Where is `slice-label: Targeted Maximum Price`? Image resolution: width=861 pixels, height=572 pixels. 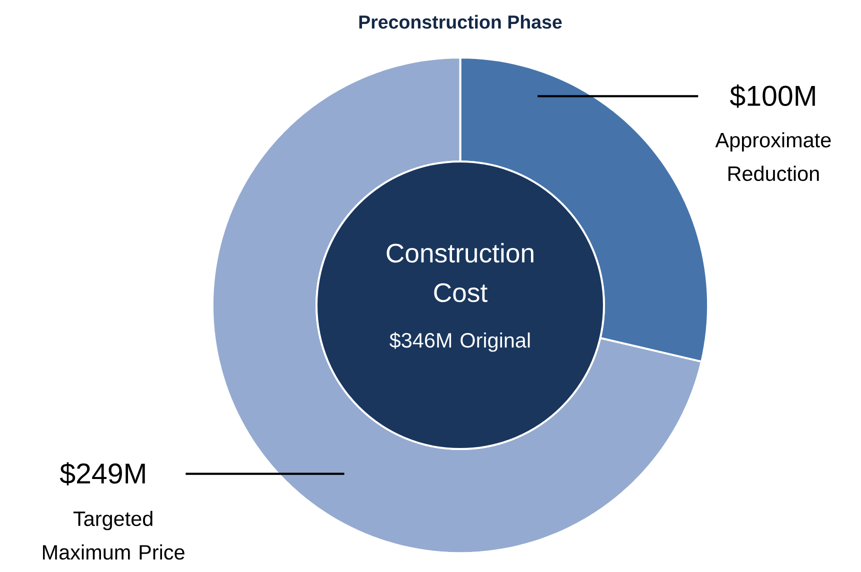 slice-label: Targeted Maximum Price is located at coordinates (113, 535).